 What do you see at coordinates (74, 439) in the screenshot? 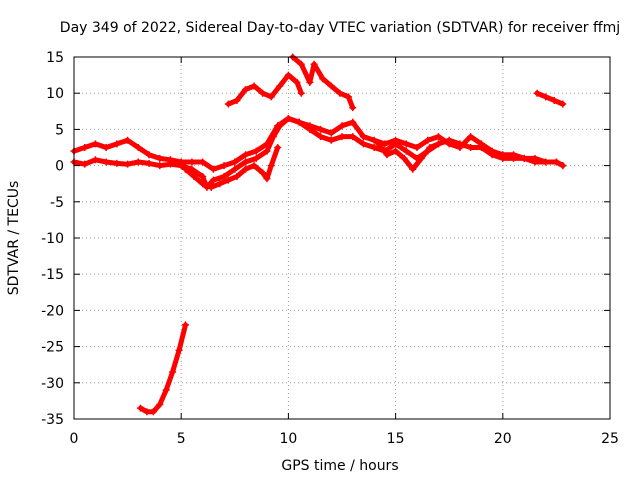
I see `x-tick-label: 0` at bounding box center [74, 439].